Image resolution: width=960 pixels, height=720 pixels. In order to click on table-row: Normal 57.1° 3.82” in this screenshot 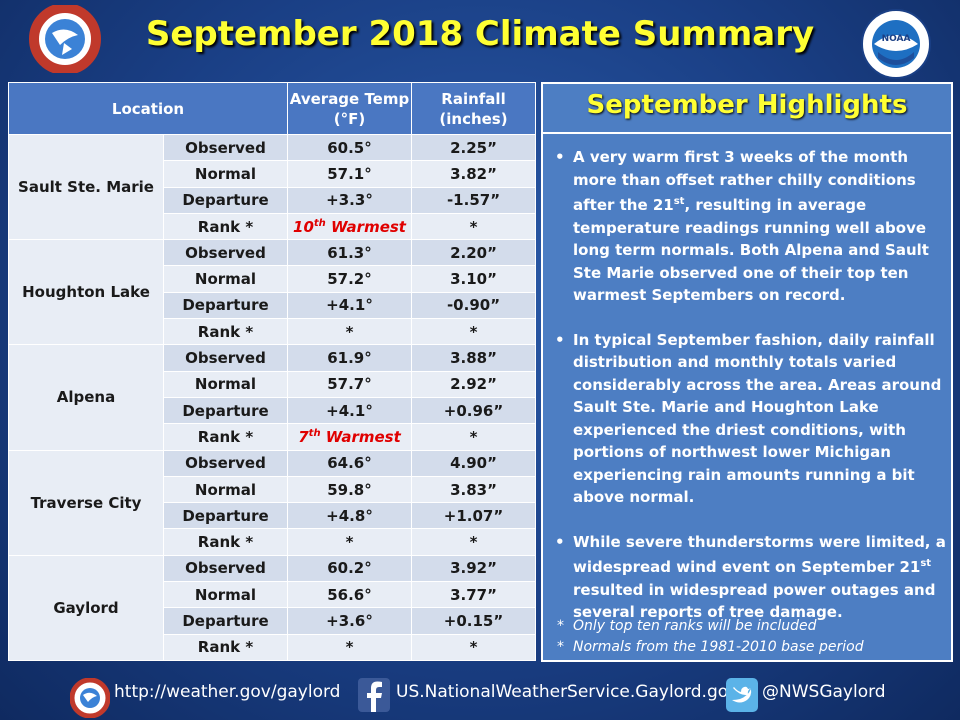, I will do `click(272, 174)`.